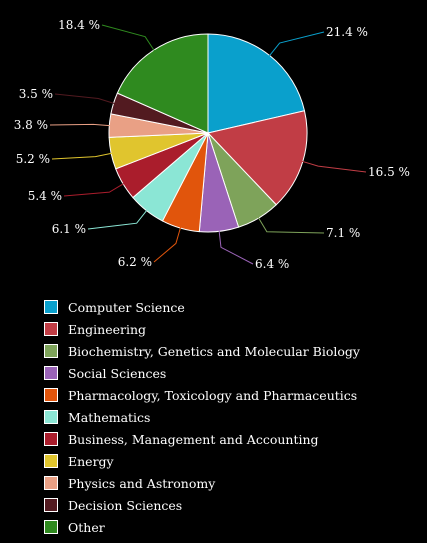  Describe the element at coordinates (125, 505) in the screenshot. I see `legend-label: Decision Sciences` at that location.